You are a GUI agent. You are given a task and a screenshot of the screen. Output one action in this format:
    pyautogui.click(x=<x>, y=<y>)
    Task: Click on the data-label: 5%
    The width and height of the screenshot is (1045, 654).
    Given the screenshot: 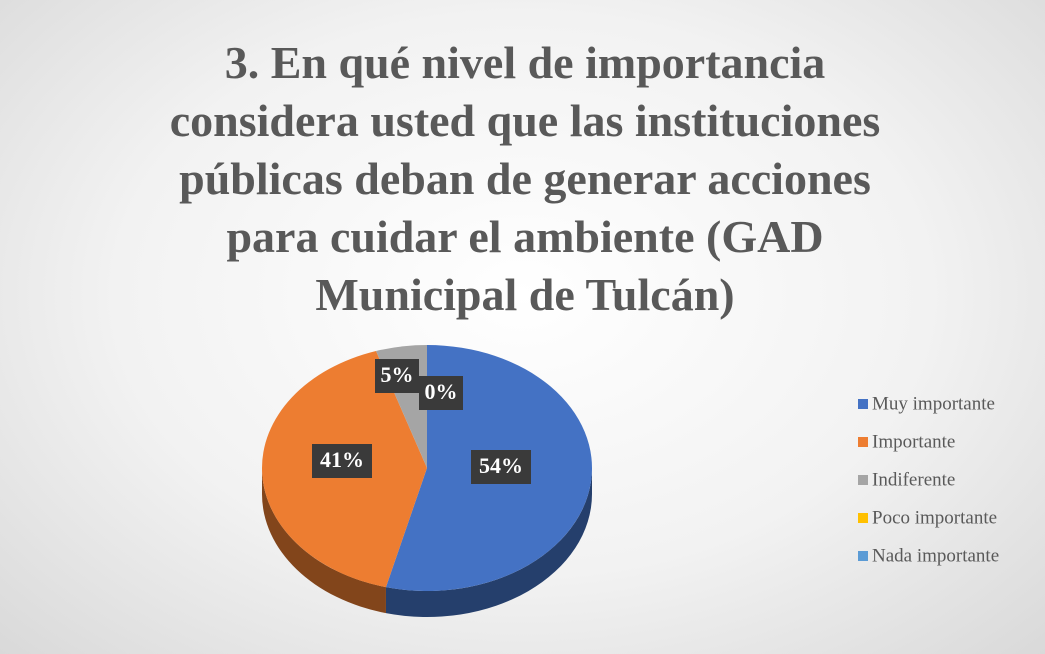 What is the action you would take?
    pyautogui.click(x=397, y=374)
    